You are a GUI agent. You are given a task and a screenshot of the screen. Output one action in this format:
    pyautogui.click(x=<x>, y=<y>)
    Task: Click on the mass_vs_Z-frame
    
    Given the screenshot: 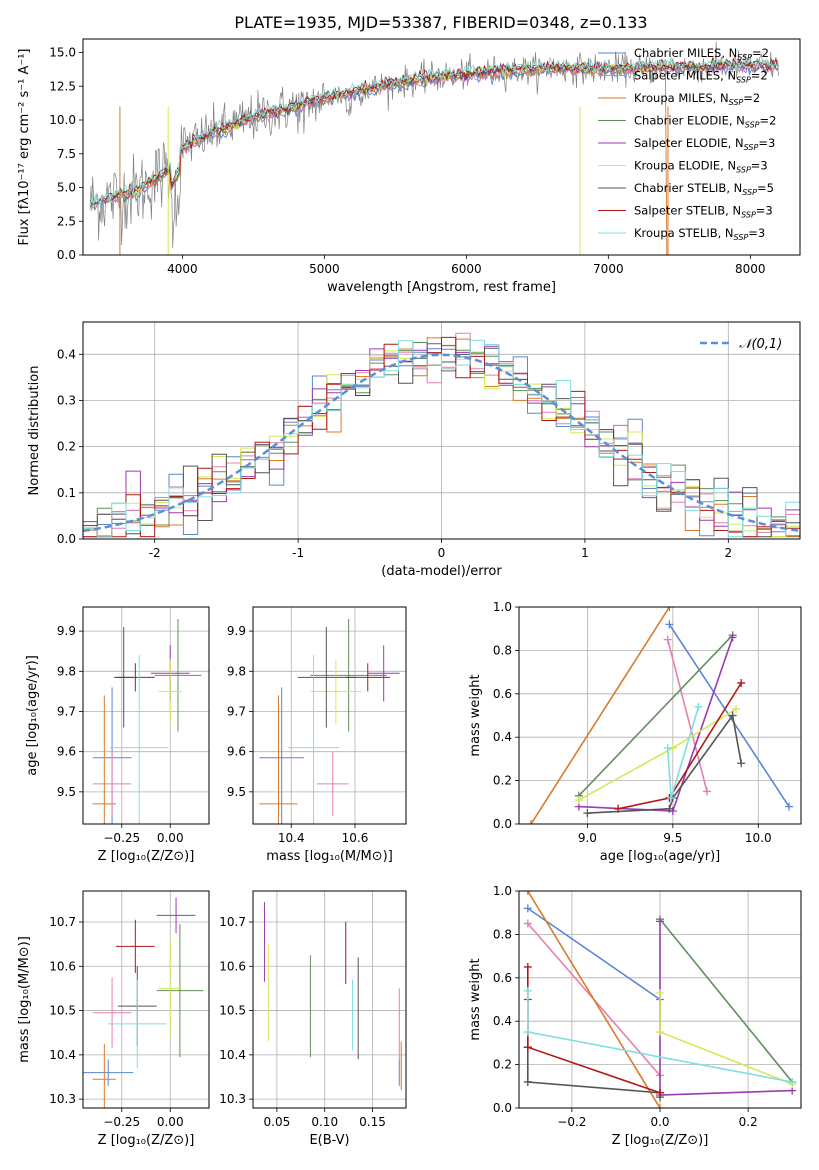 What is the action you would take?
    pyautogui.click(x=146, y=999)
    